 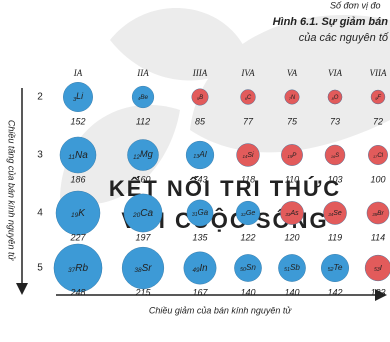 What do you see at coordinates (221, 310) in the screenshot?
I see `x-axis-label: Chiều giảm của bán kính nguyên tử` at bounding box center [221, 310].